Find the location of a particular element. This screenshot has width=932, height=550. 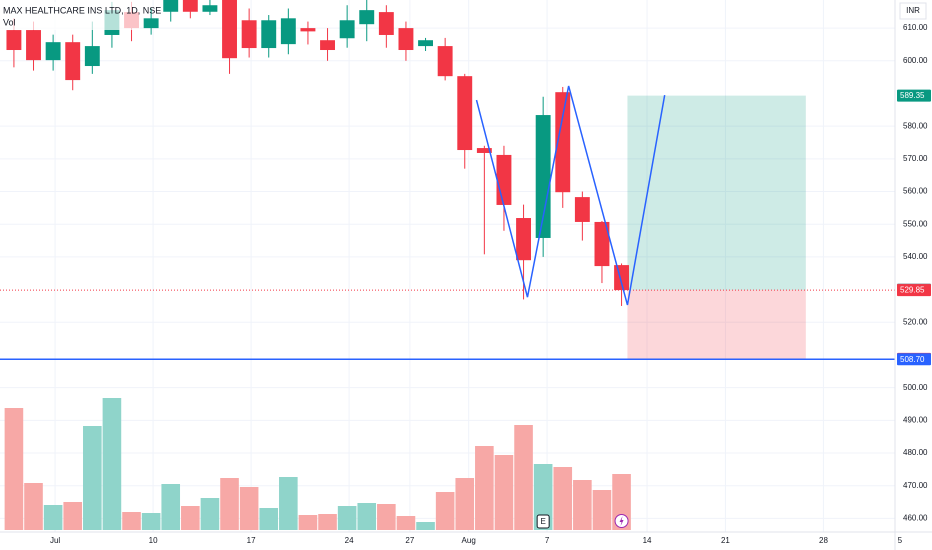

y-tick-label: 600.00 is located at coordinates (915, 60).